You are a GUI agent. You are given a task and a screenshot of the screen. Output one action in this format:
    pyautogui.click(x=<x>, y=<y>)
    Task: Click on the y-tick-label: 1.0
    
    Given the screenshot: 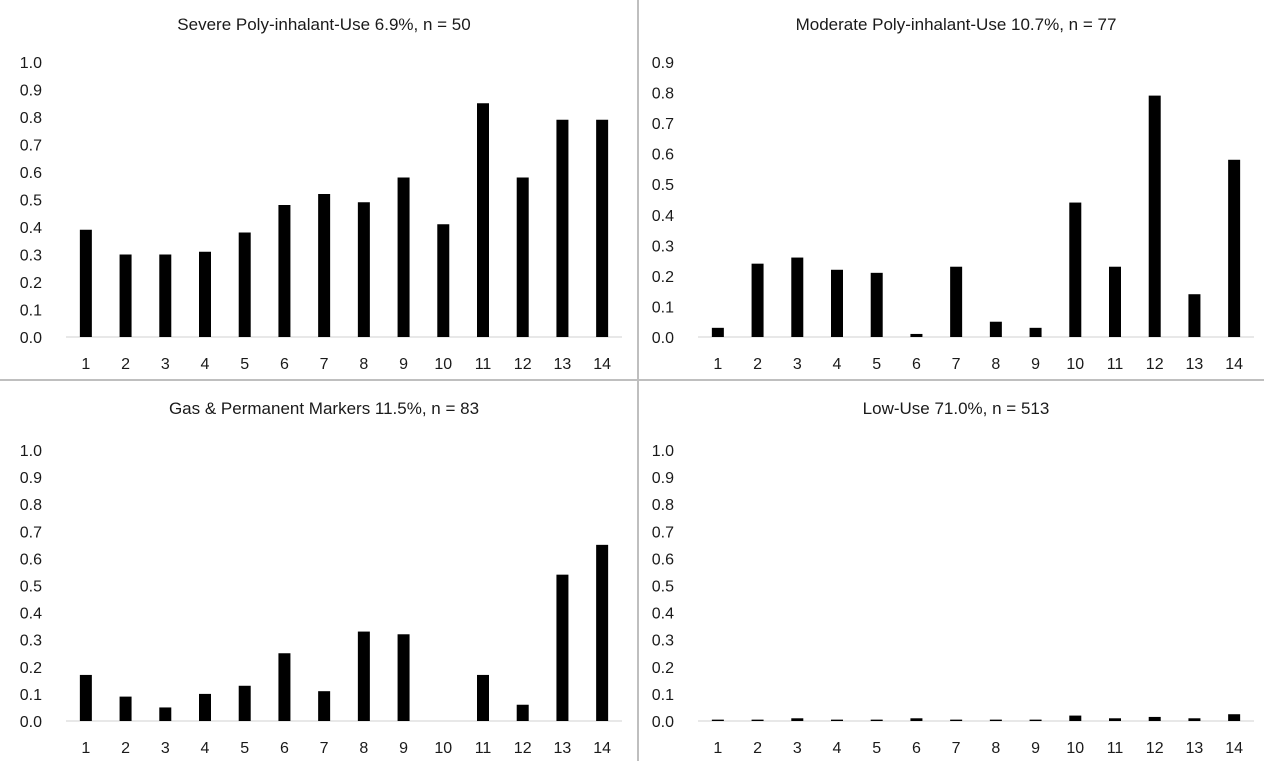 What is the action you would take?
    pyautogui.click(x=663, y=451)
    